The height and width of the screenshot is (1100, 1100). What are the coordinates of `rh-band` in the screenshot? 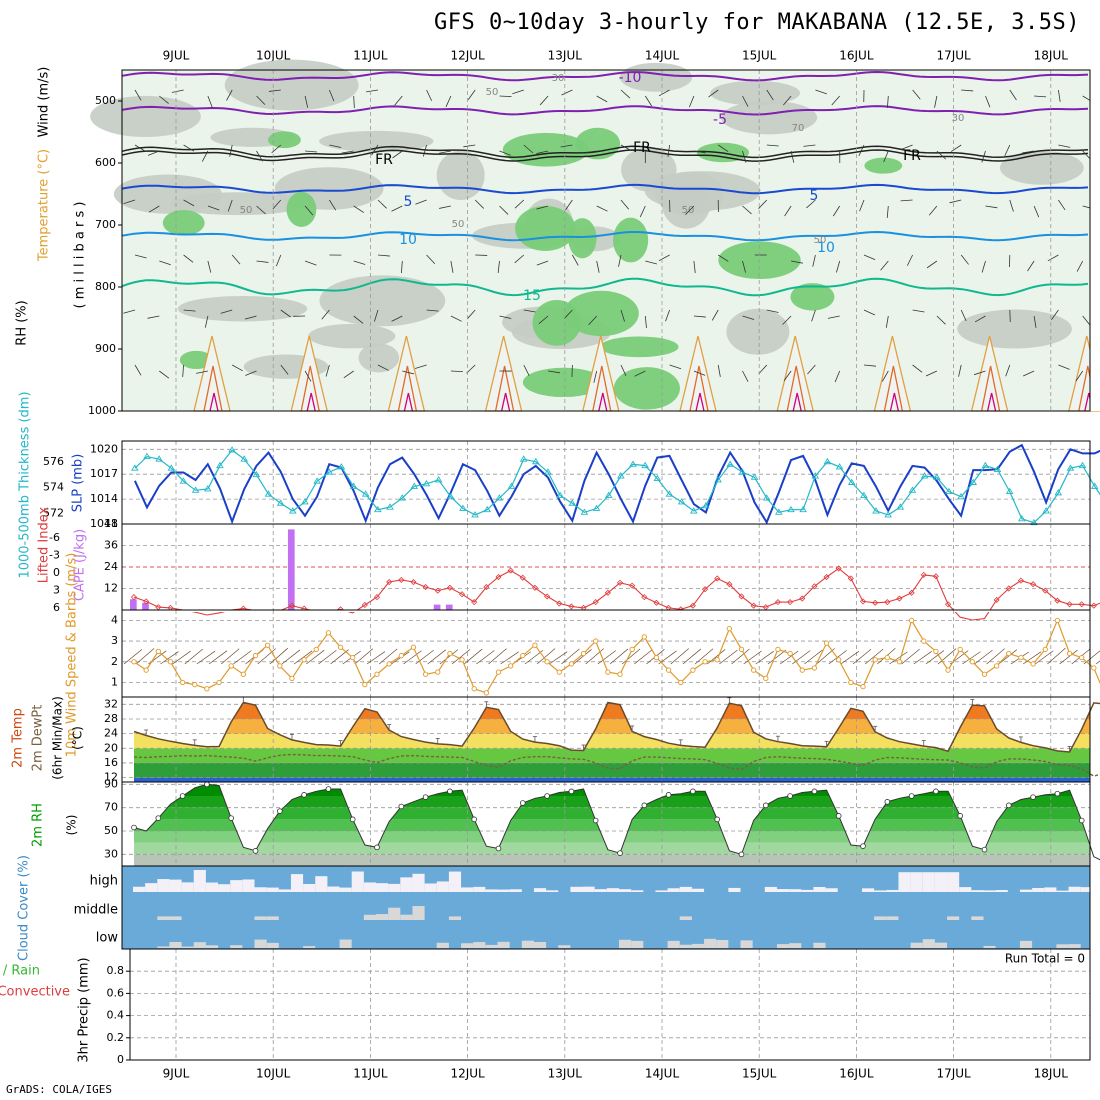 It's located at (612, 860).